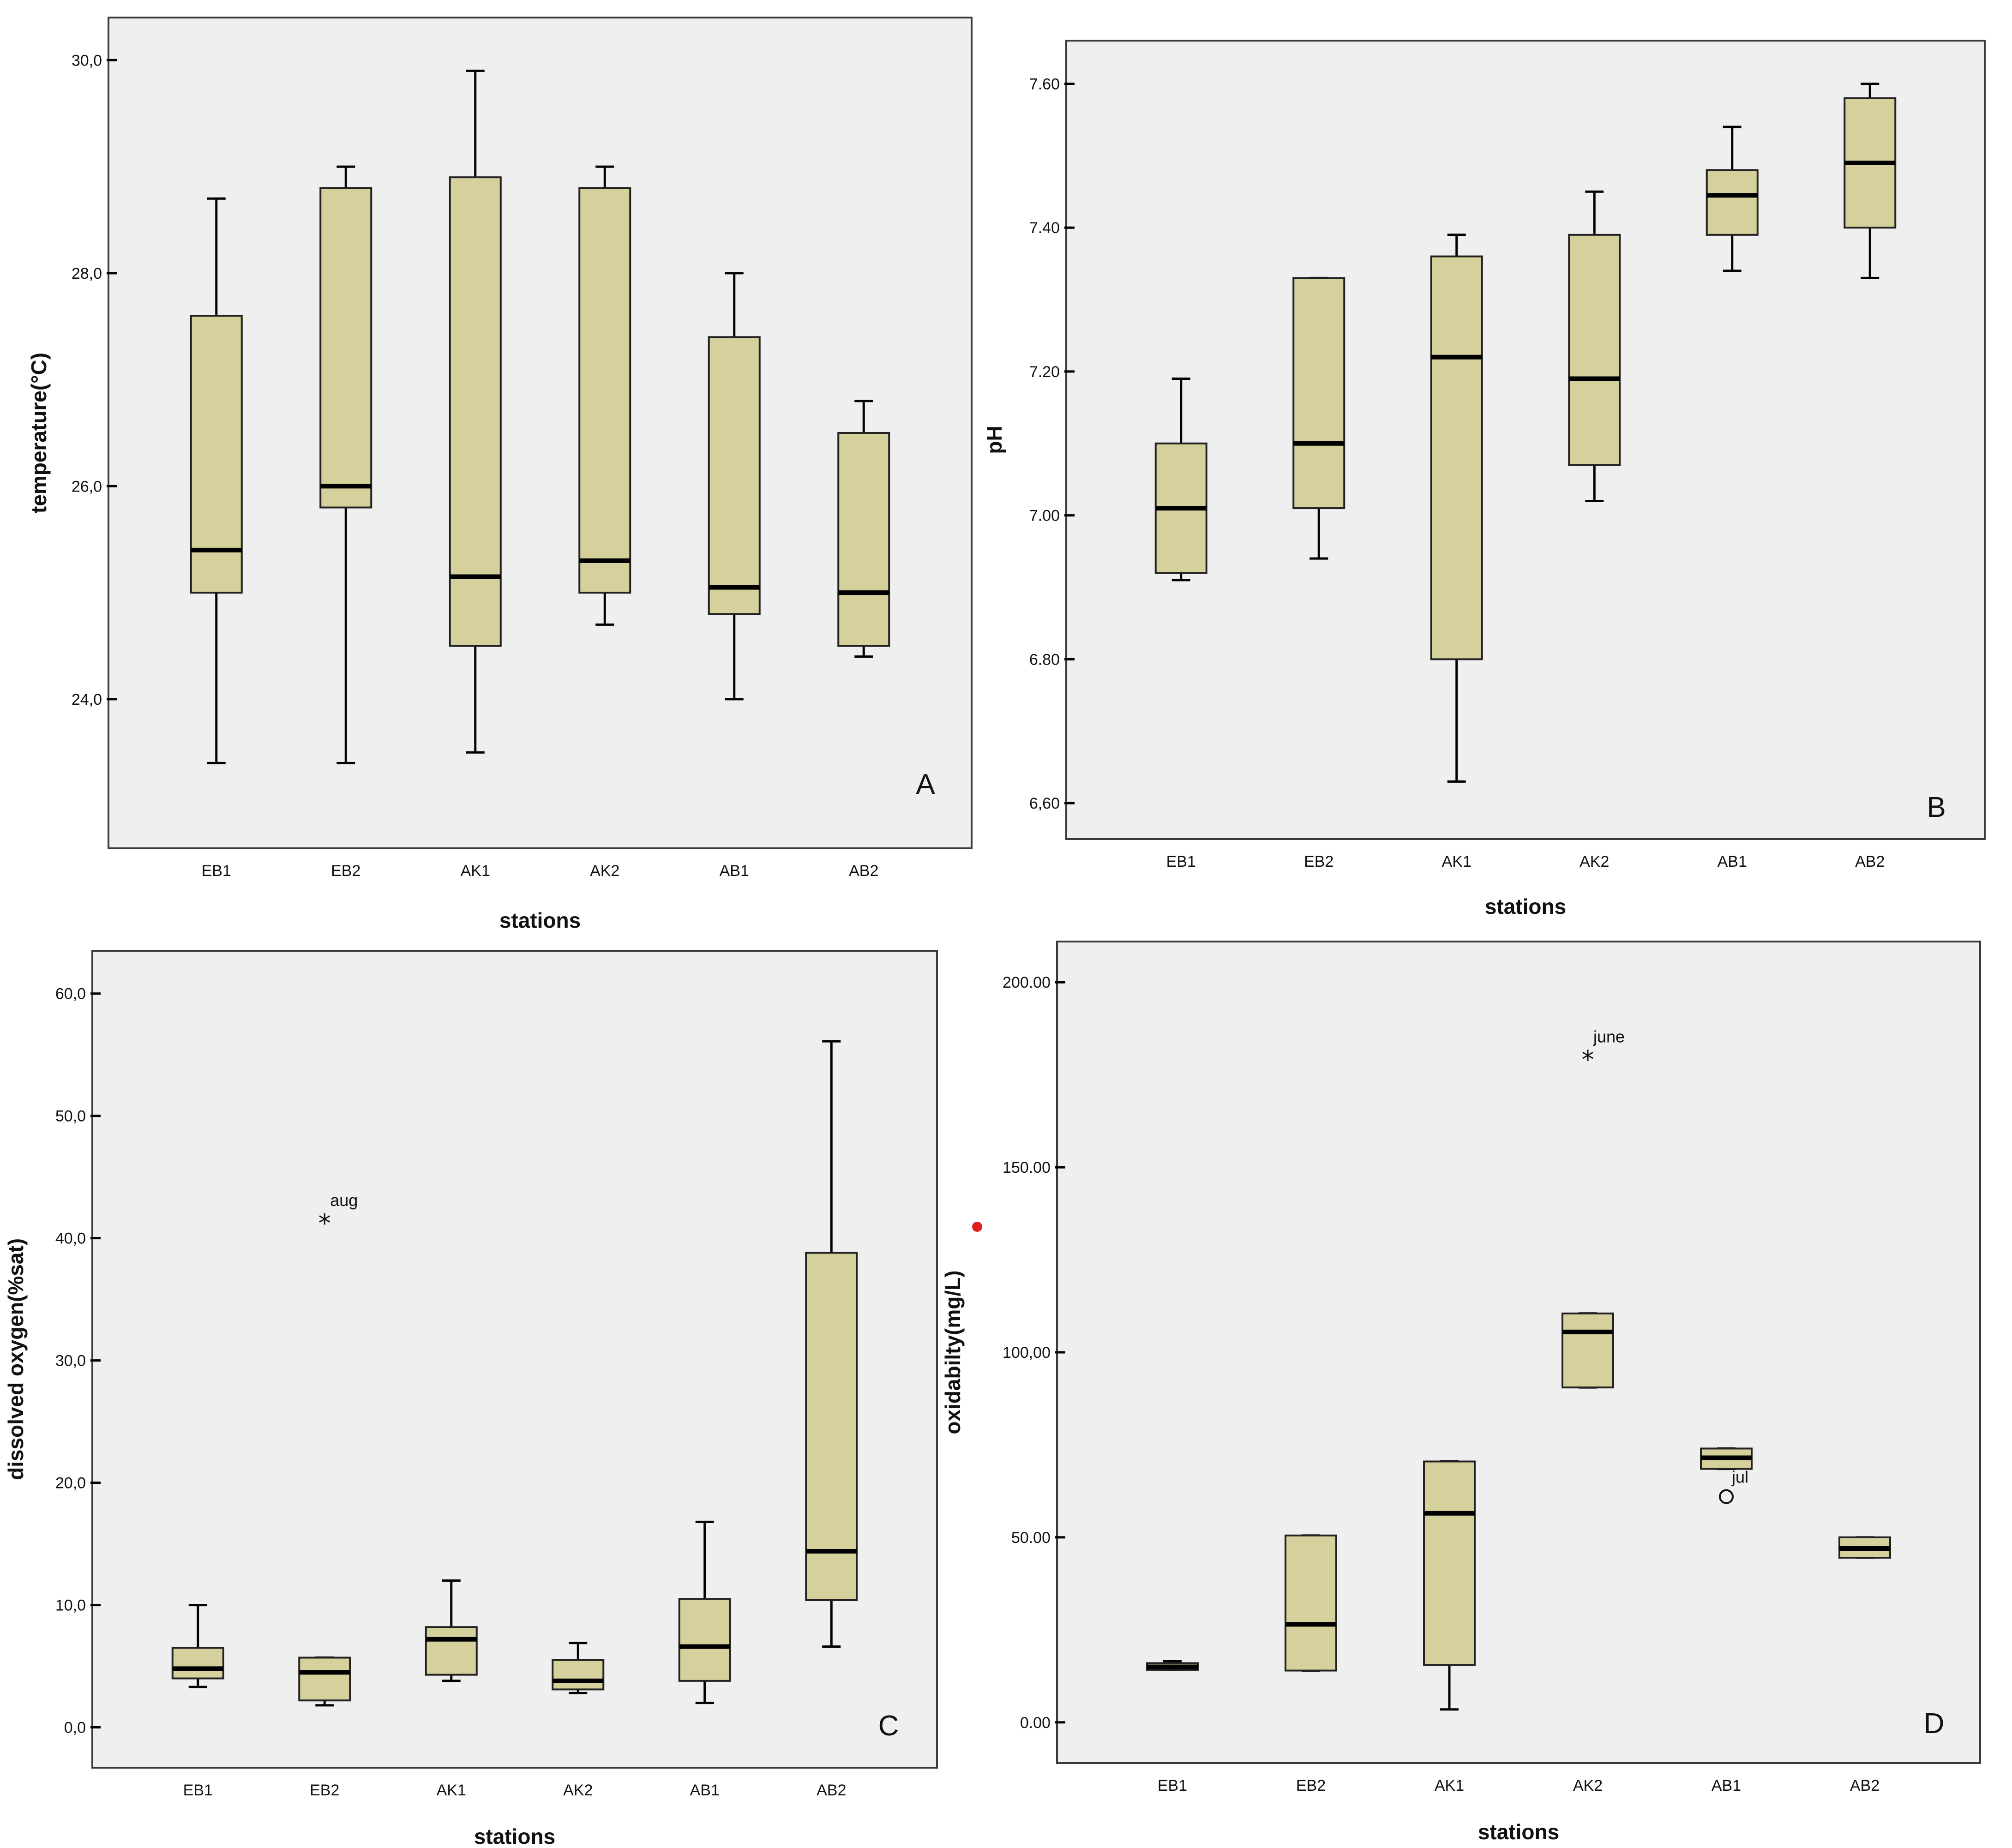  I want to click on outlier-label: aug, so click(344, 1200).